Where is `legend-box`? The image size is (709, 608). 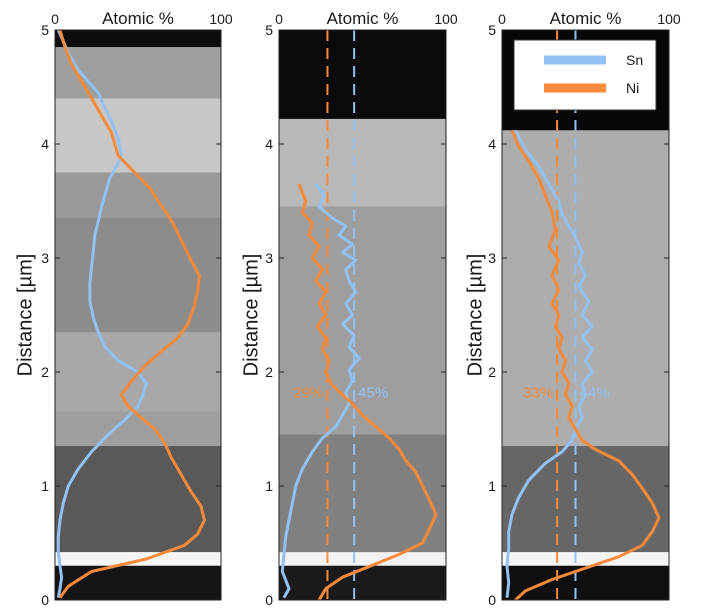 legend-box is located at coordinates (585, 75).